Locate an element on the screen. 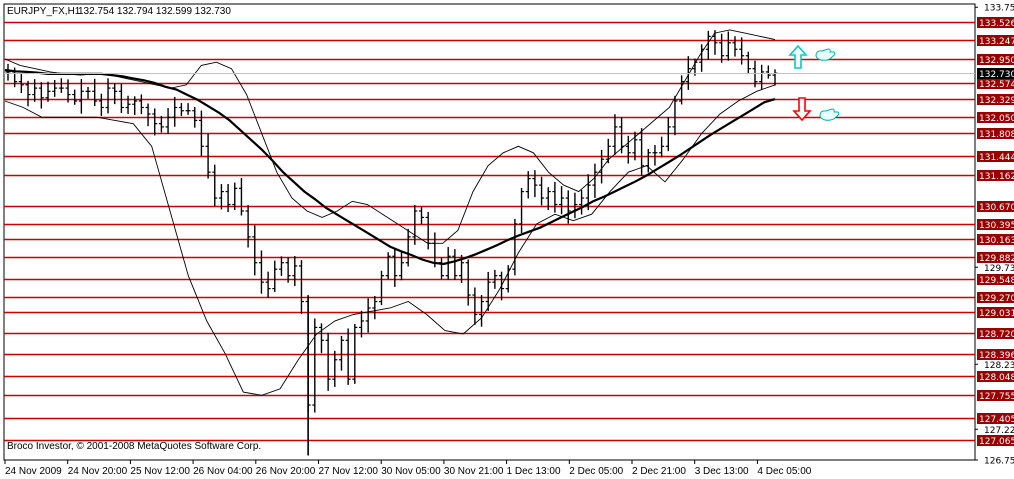  x-tick-label: 3 Dec 13:00 is located at coordinates (722, 471).